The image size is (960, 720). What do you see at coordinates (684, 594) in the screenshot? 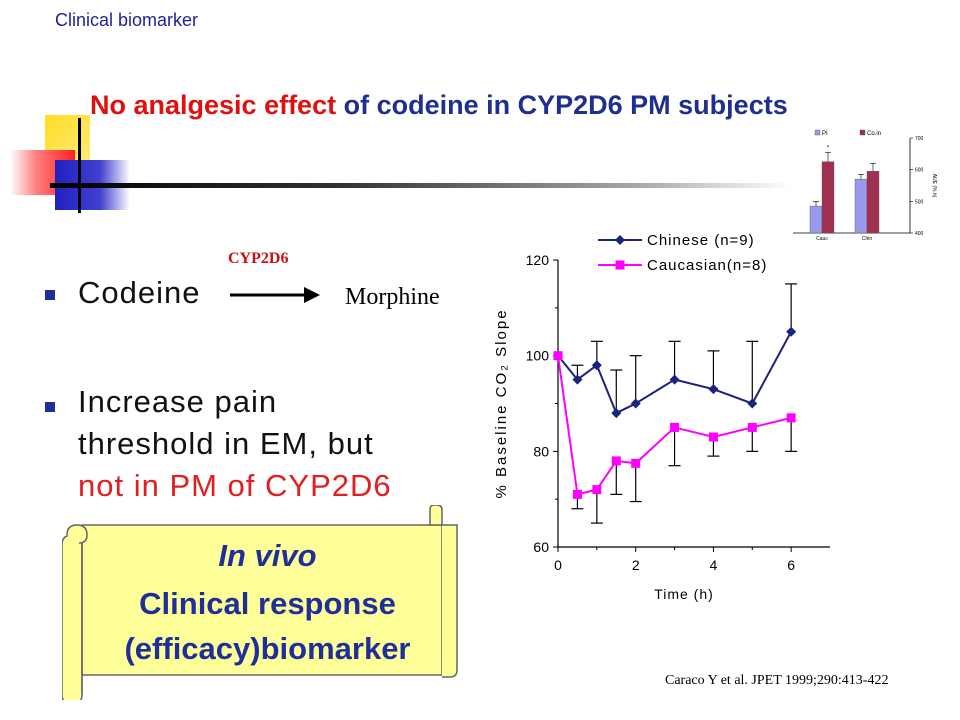
I see `x-axis-label: Time (h)` at bounding box center [684, 594].